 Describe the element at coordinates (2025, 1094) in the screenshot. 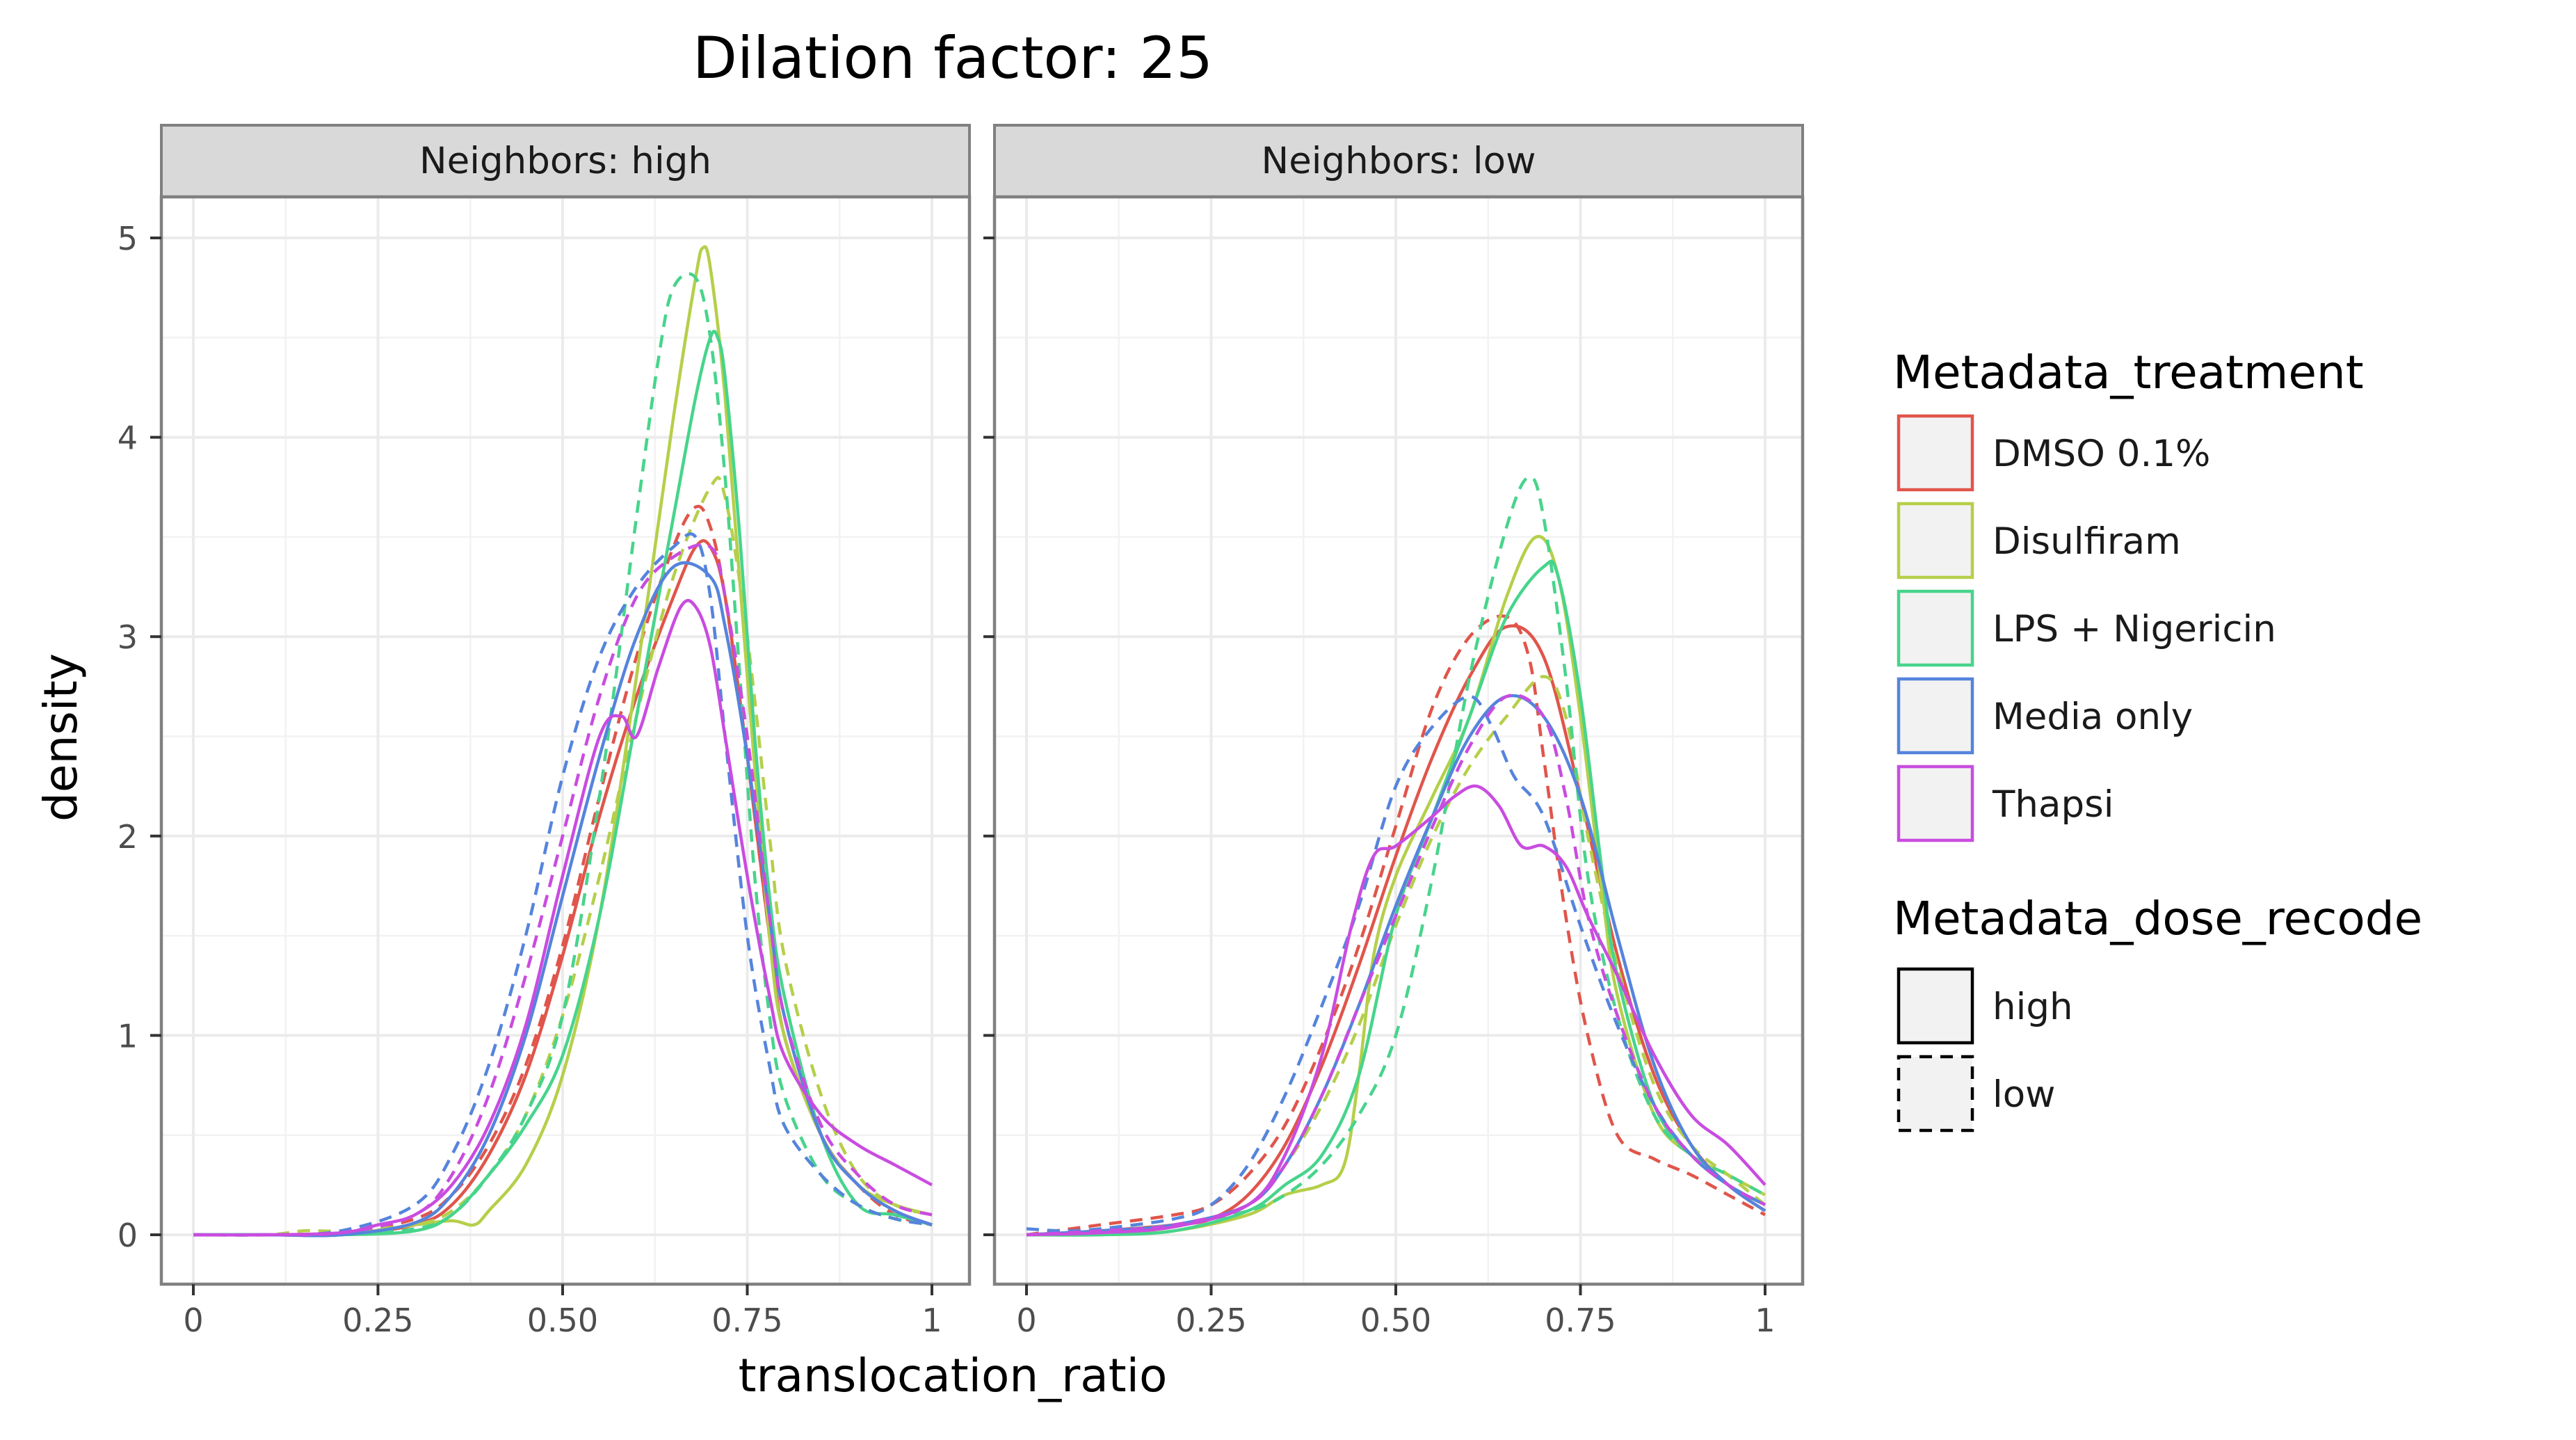

I see `legend-label: low` at that location.